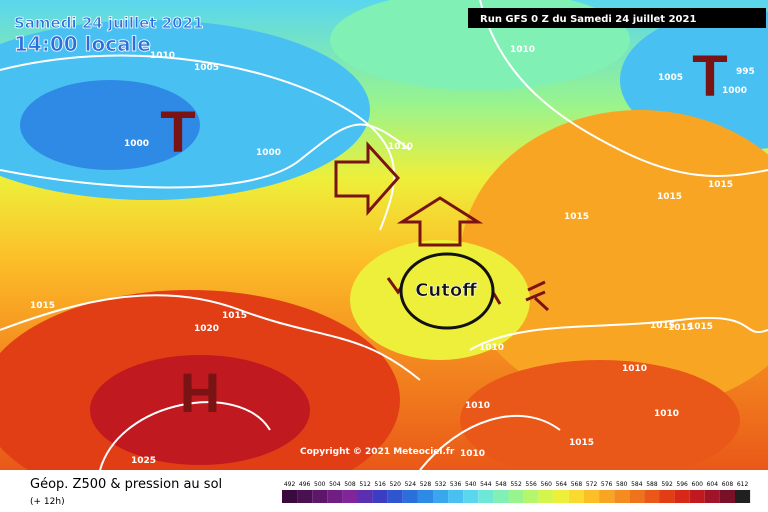 The height and width of the screenshot is (512, 768). I want to click on time: 14:00 locale, so click(82, 44).